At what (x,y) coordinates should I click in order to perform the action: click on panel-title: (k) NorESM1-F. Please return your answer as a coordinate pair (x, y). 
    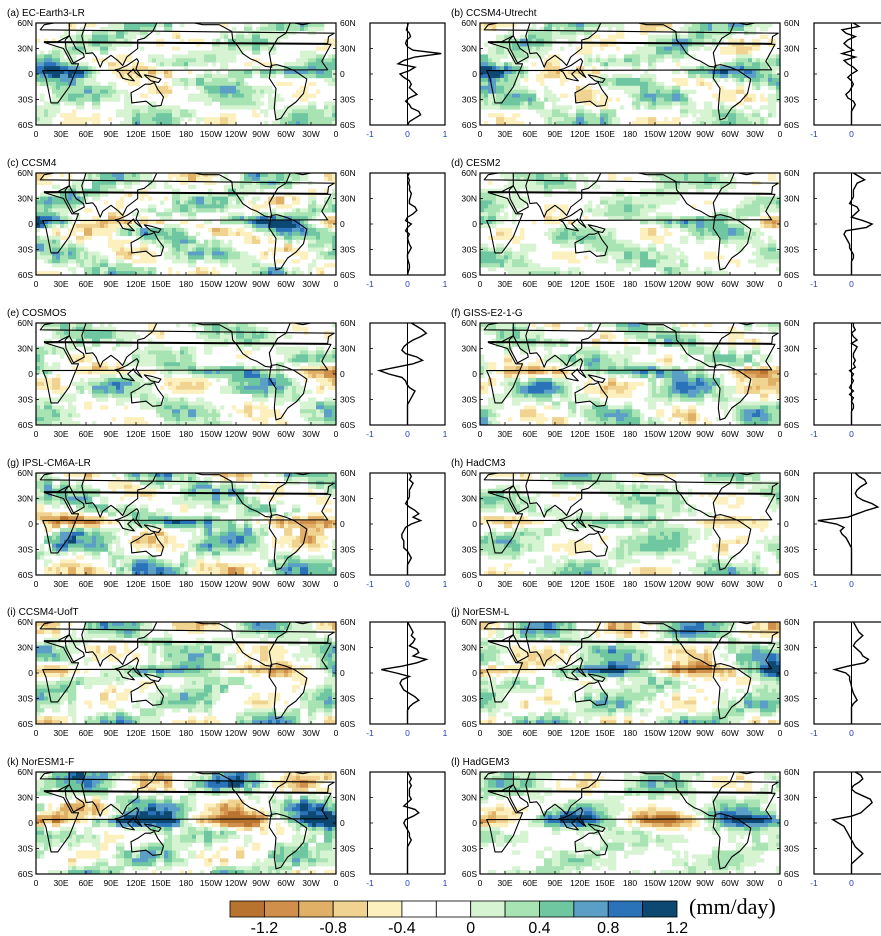
    Looking at the image, I should click on (40, 762).